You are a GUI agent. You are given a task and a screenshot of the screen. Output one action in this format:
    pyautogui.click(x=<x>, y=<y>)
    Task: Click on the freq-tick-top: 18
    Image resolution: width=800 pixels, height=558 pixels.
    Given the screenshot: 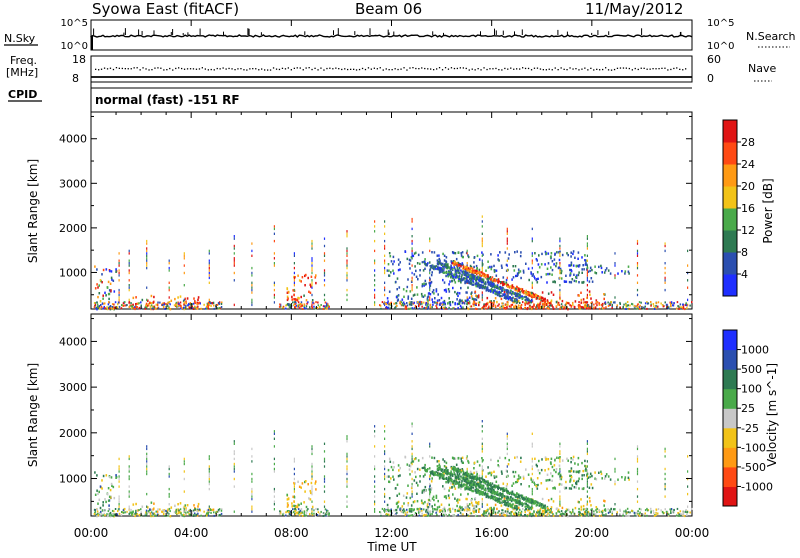 What is the action you would take?
    pyautogui.click(x=79, y=59)
    